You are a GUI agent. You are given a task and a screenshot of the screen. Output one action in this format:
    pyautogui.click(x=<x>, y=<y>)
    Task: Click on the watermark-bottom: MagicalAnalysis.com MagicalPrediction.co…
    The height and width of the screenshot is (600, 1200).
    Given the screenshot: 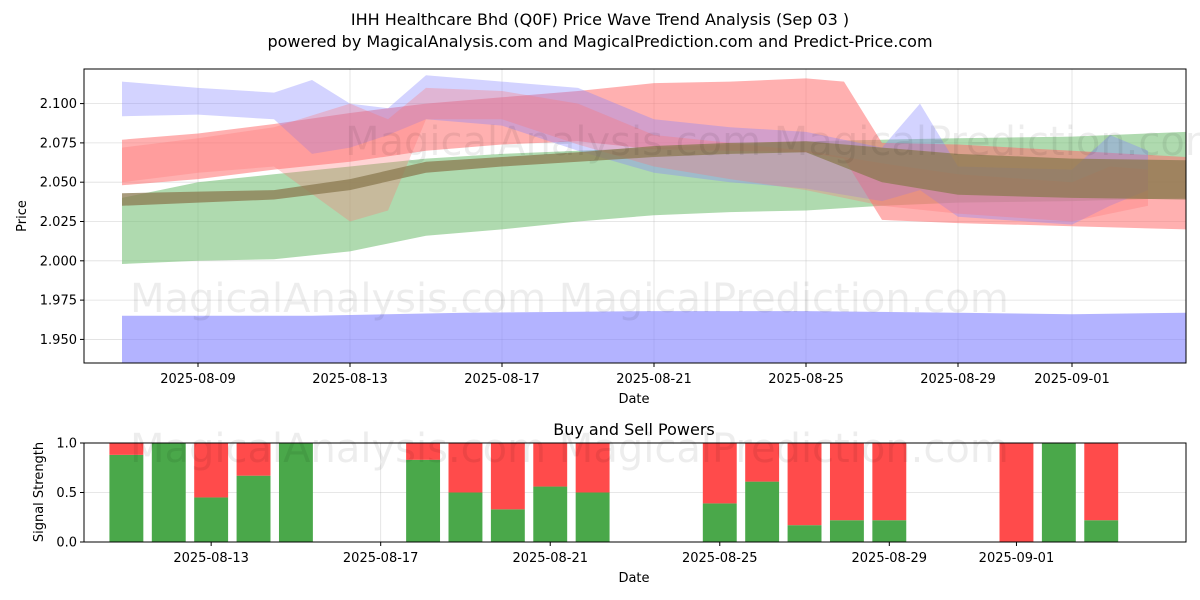 What is the action you would take?
    pyautogui.click(x=569, y=449)
    